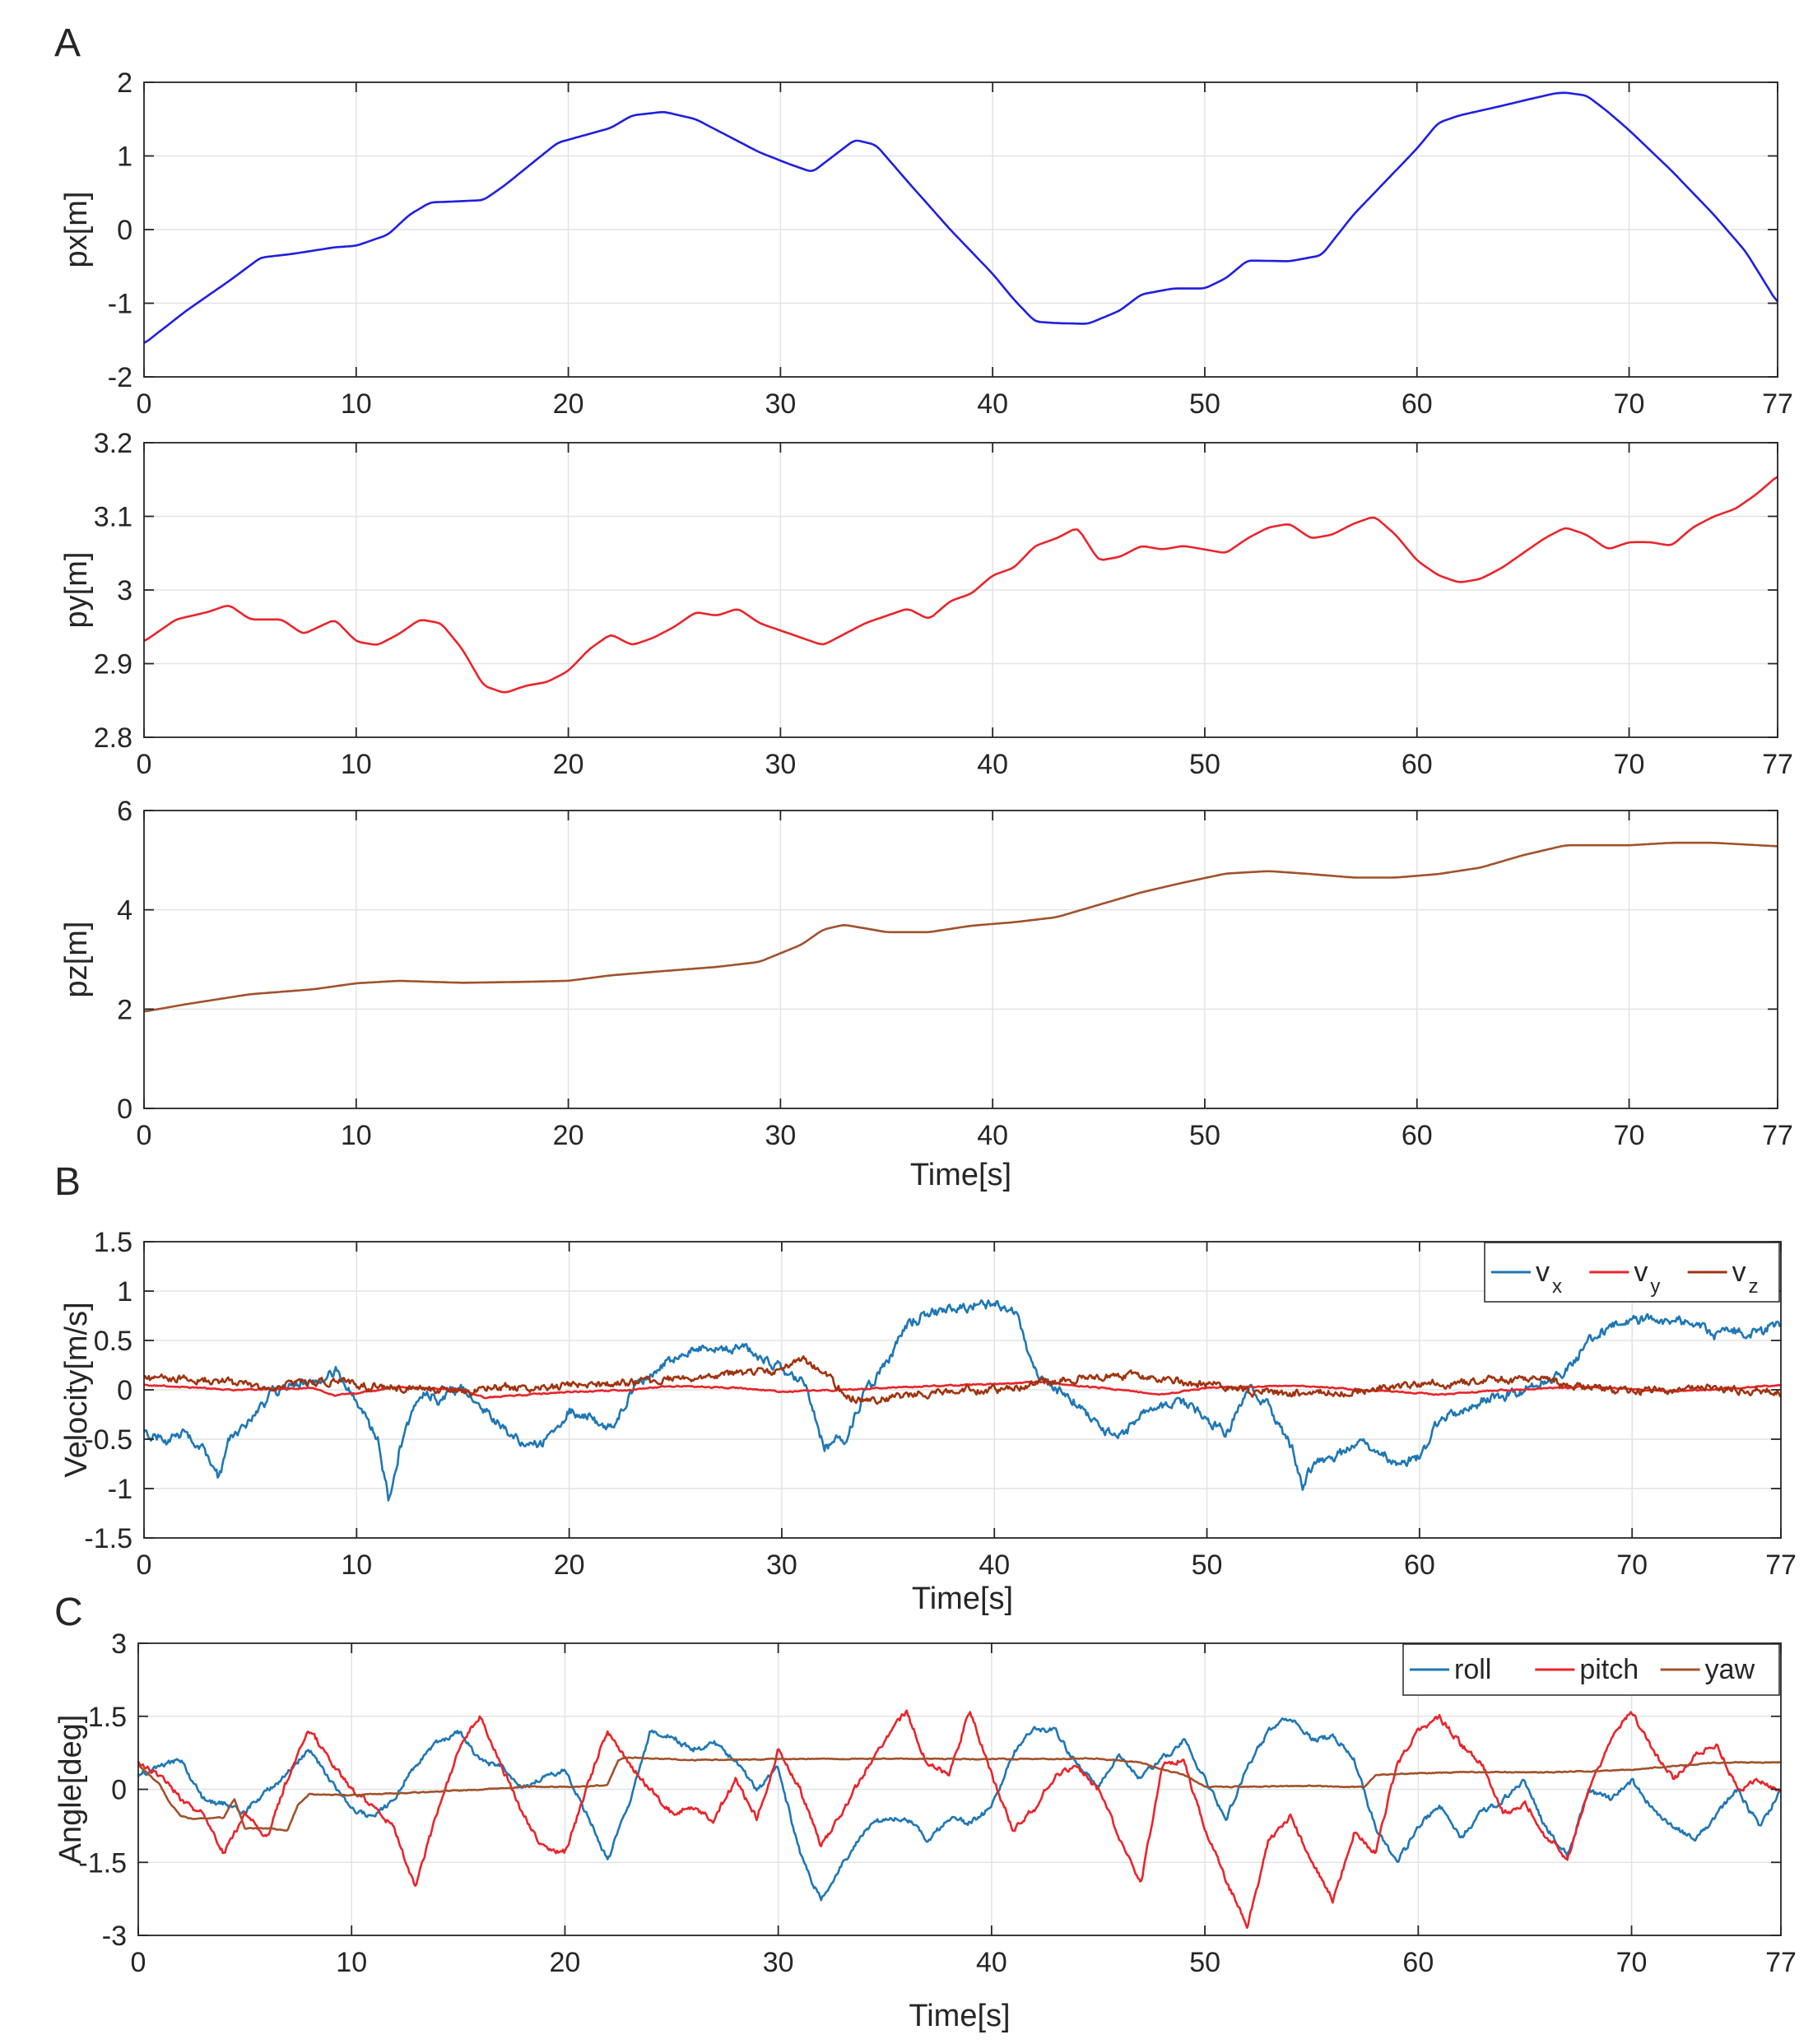 The image size is (1813, 2044). Describe the element at coordinates (780, 765) in the screenshot. I see `py-xtick-label: 30` at that location.